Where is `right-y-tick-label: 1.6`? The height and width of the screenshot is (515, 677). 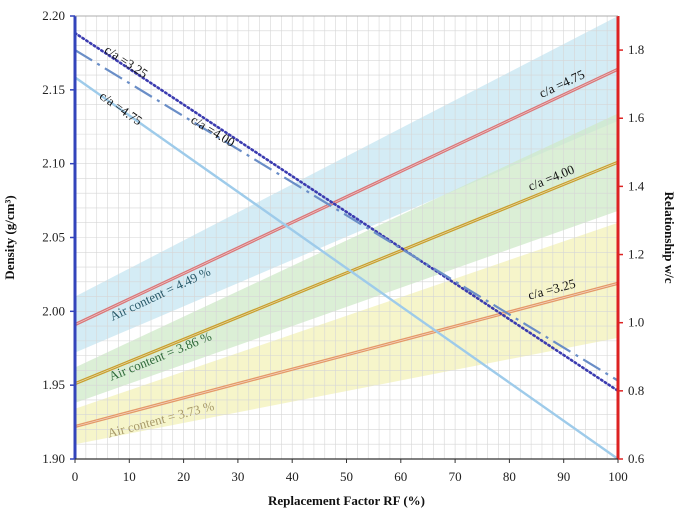 right-y-tick-label: 1.6 is located at coordinates (636, 117).